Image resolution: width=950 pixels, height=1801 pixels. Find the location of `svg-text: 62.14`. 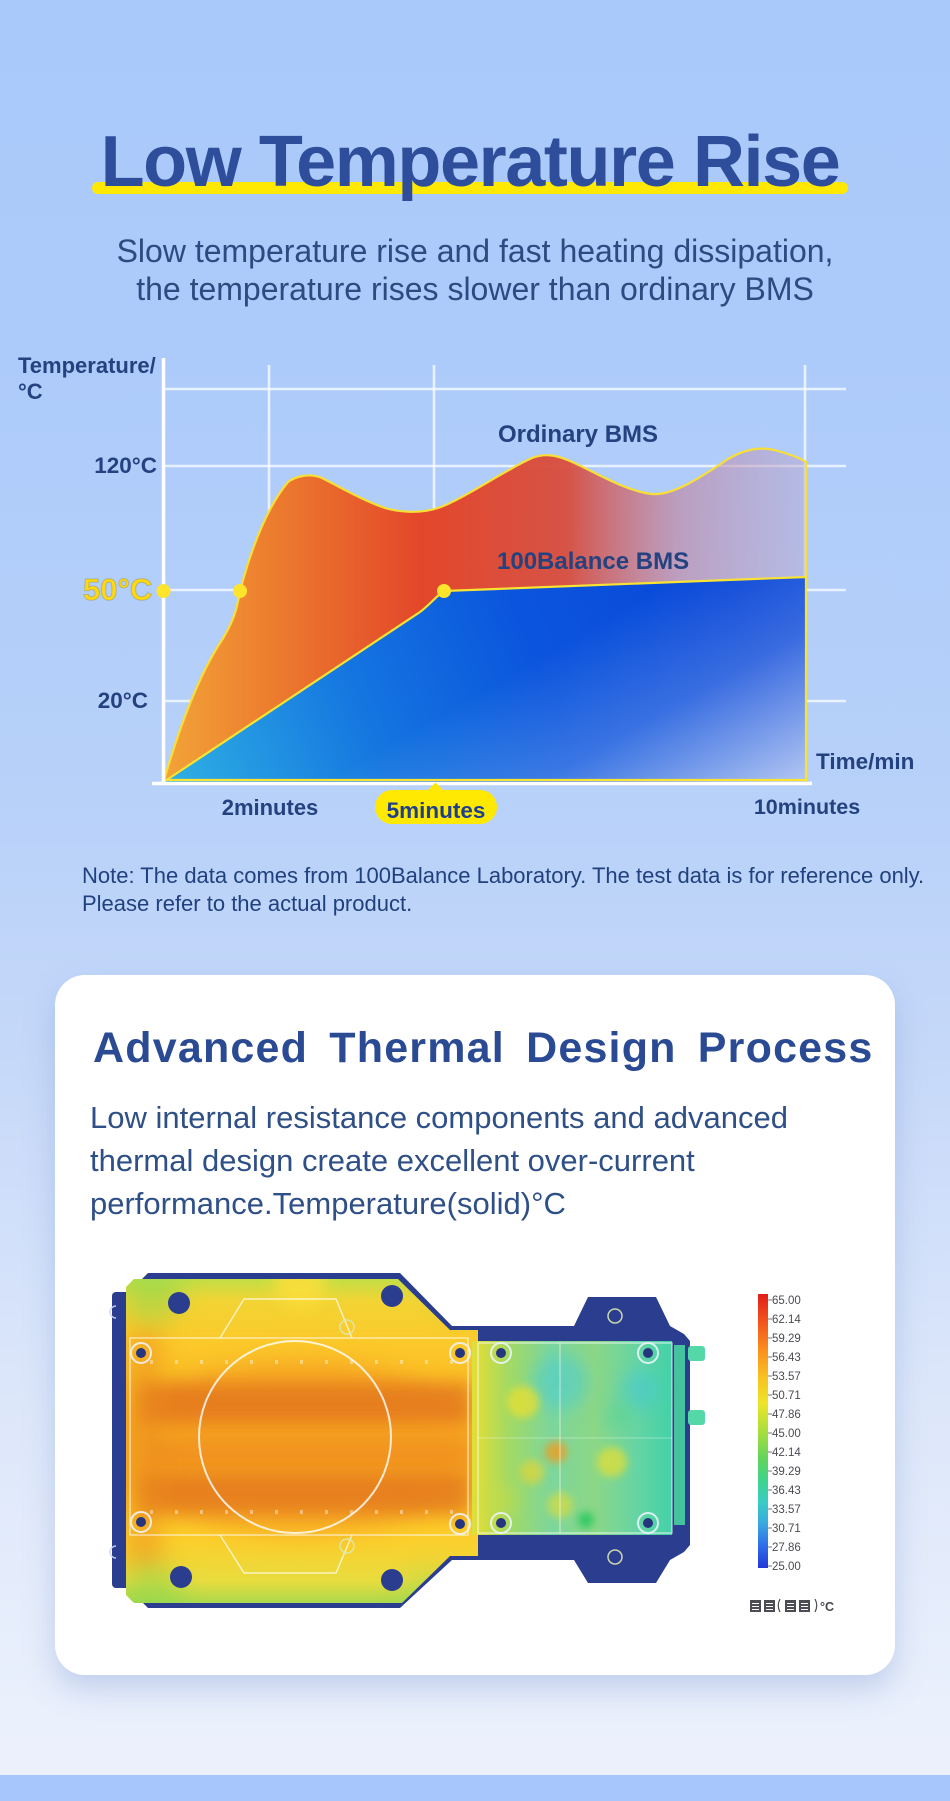

svg-text: 62.14 is located at coordinates (786, 1320).